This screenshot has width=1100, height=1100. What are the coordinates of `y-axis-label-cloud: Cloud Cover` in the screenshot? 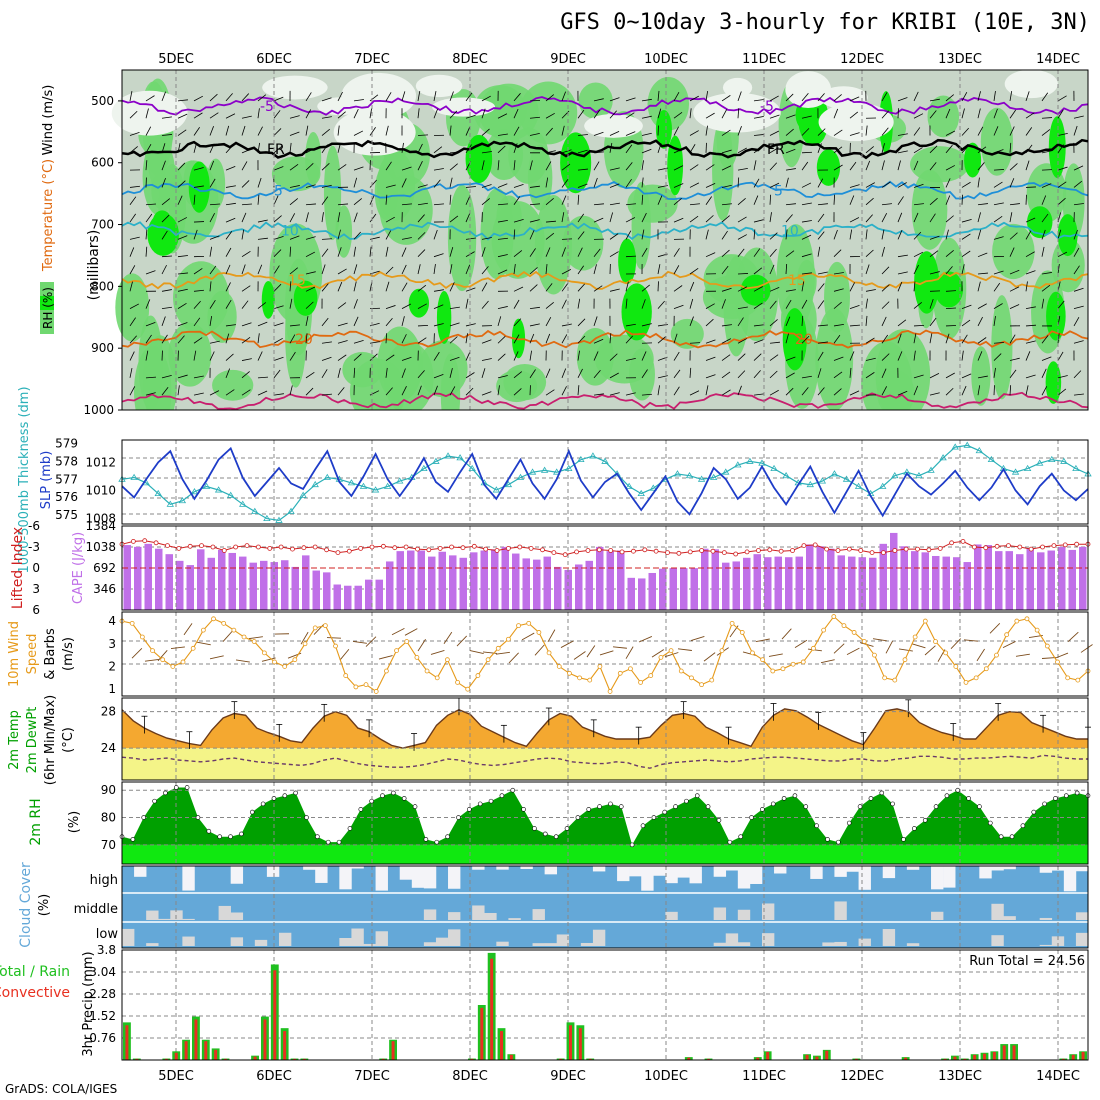 It's located at (26, 905).